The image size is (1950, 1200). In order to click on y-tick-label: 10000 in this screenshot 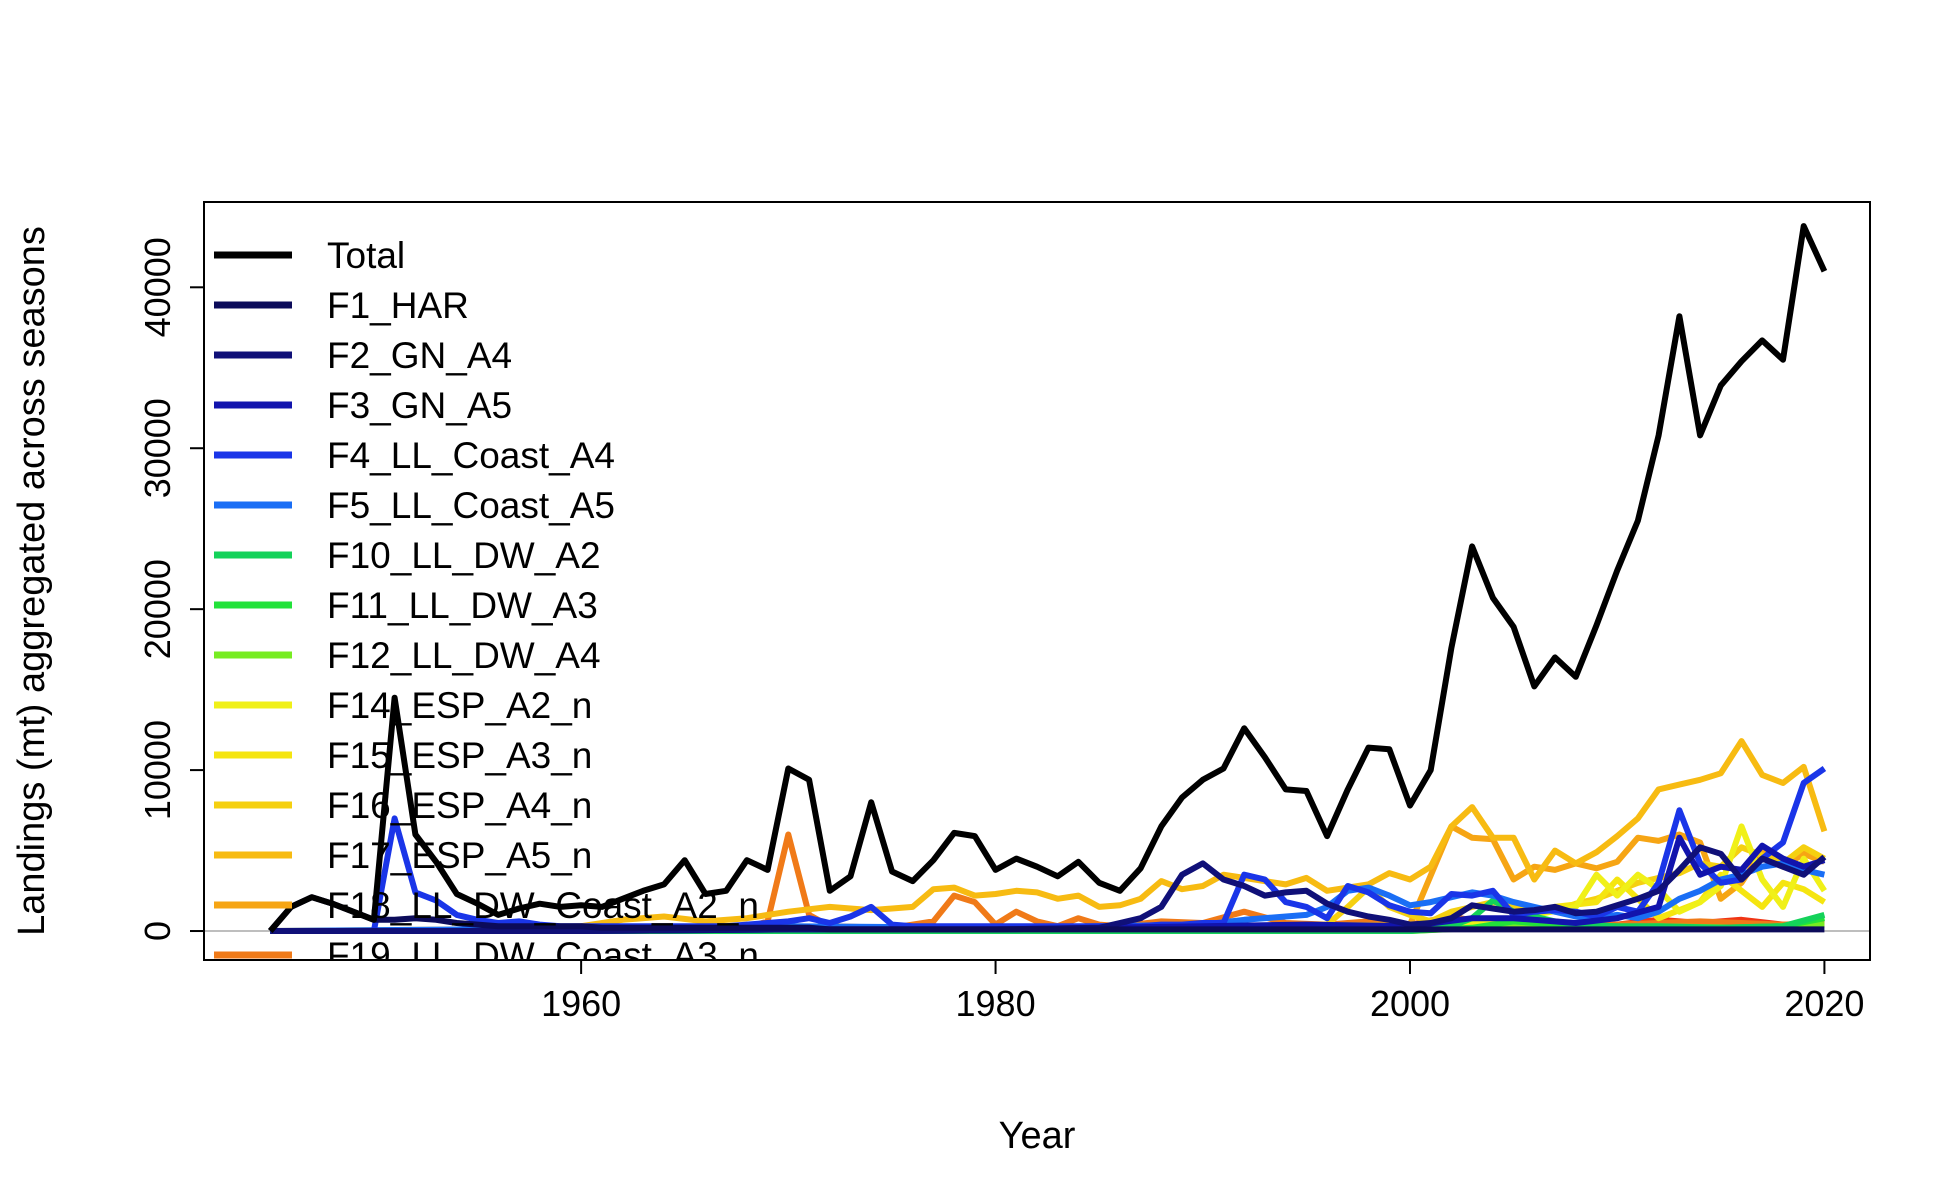, I will do `click(157, 770)`.